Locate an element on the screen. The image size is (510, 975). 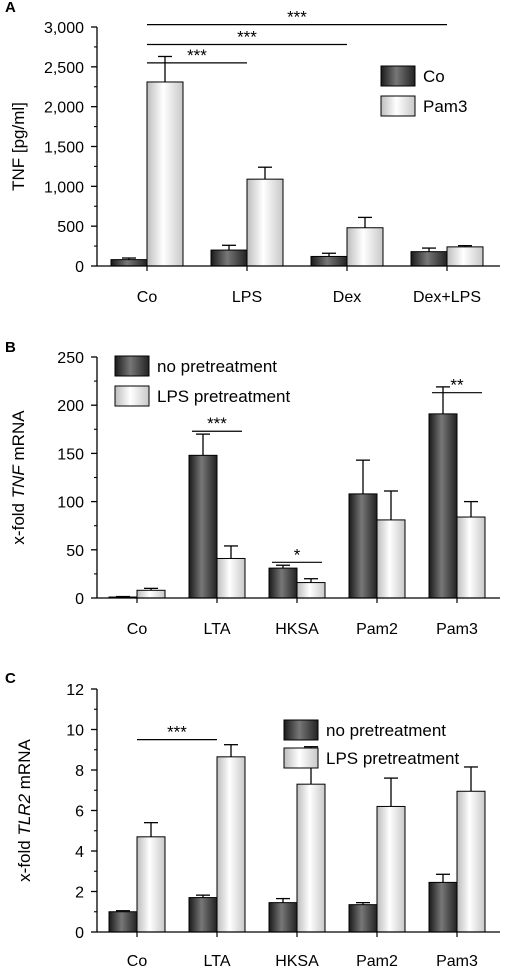
x-tick-label: Dex+LPS is located at coordinates (447, 297).